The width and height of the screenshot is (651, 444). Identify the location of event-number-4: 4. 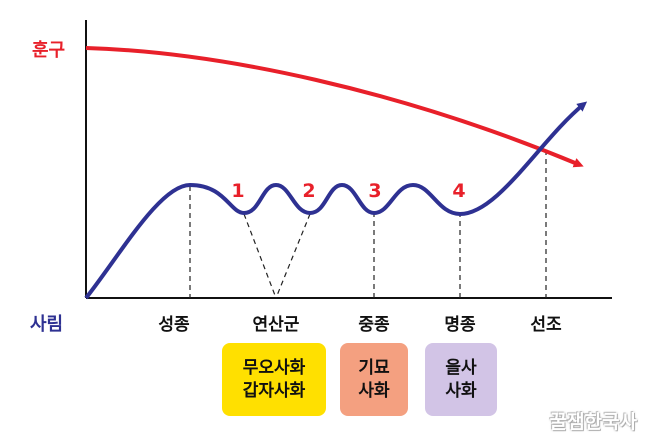
(458, 191).